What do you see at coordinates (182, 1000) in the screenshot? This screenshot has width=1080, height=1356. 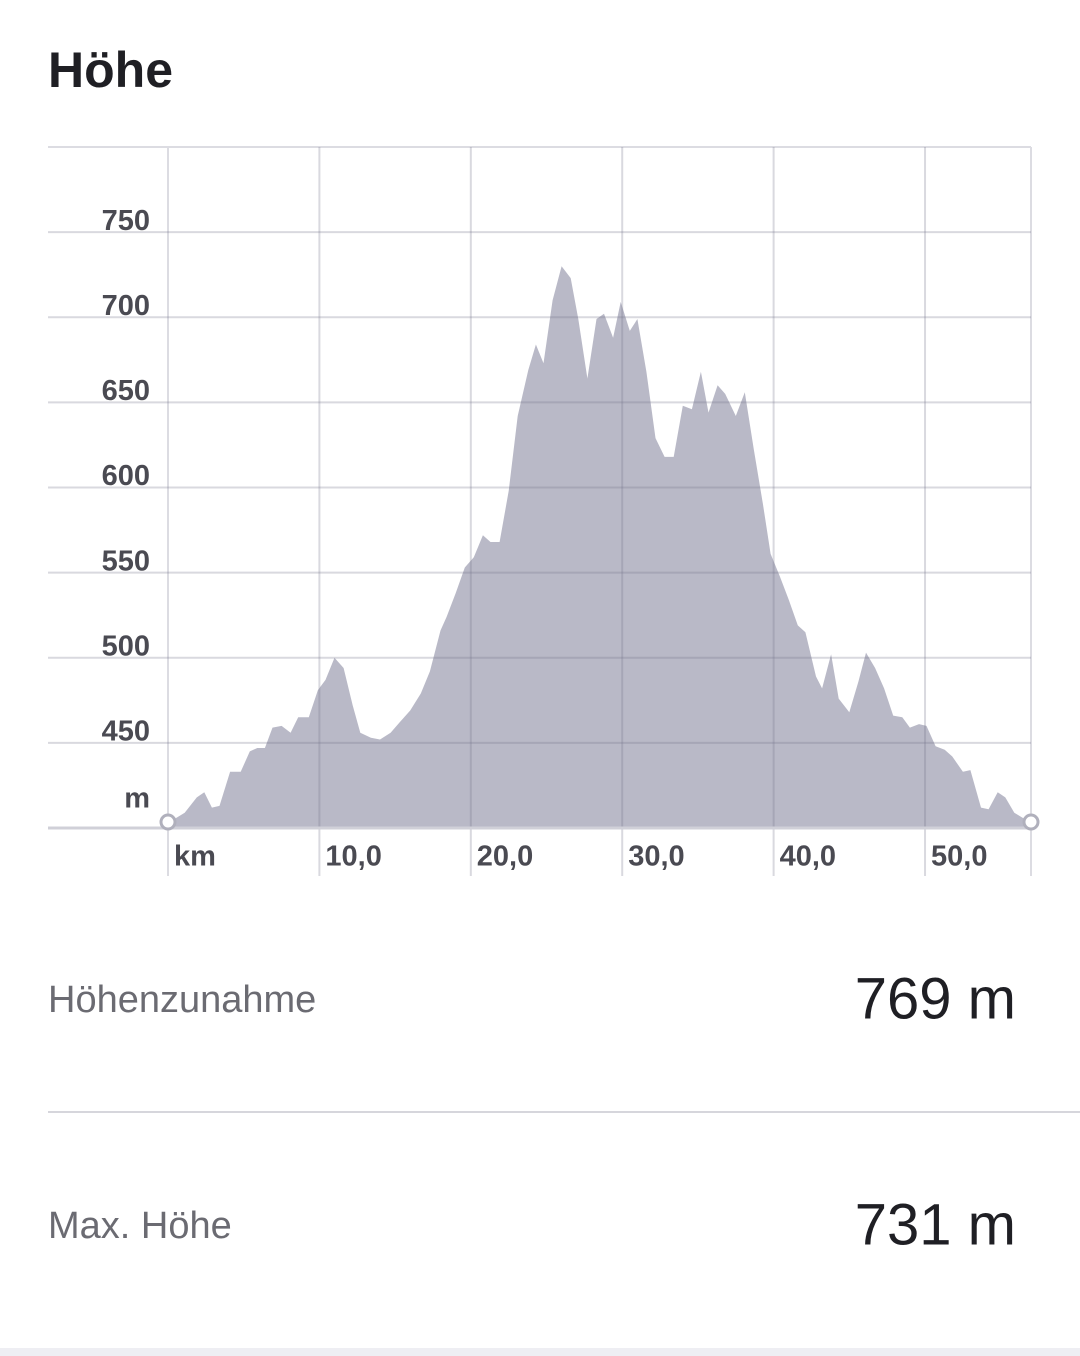 I see `stat-label: Höhenzunahme` at bounding box center [182, 1000].